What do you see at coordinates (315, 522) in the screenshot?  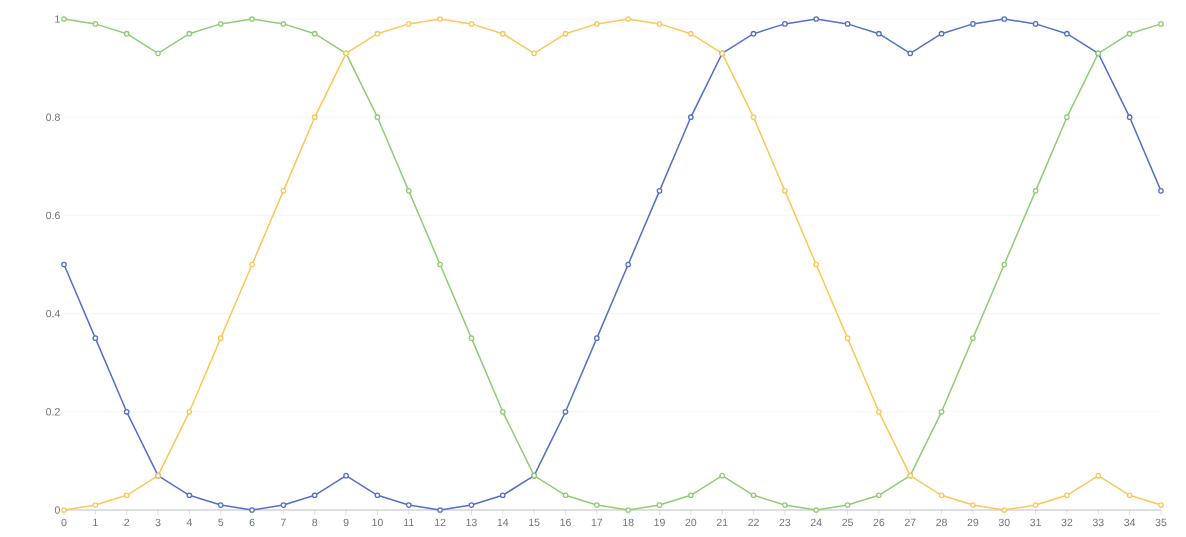 I see `x-tick-label: 8` at bounding box center [315, 522].